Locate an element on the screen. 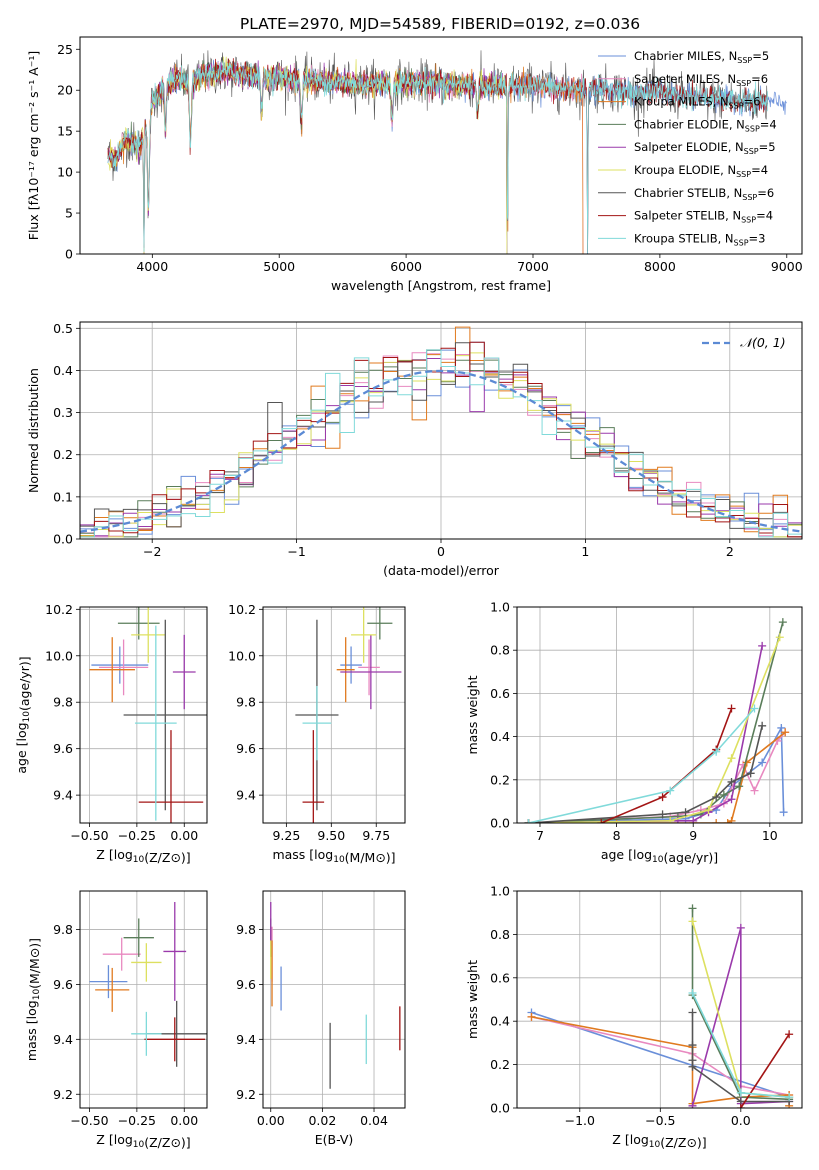 The image size is (819, 1170). x-tick-label: −1.0 is located at coordinates (580, 1120).